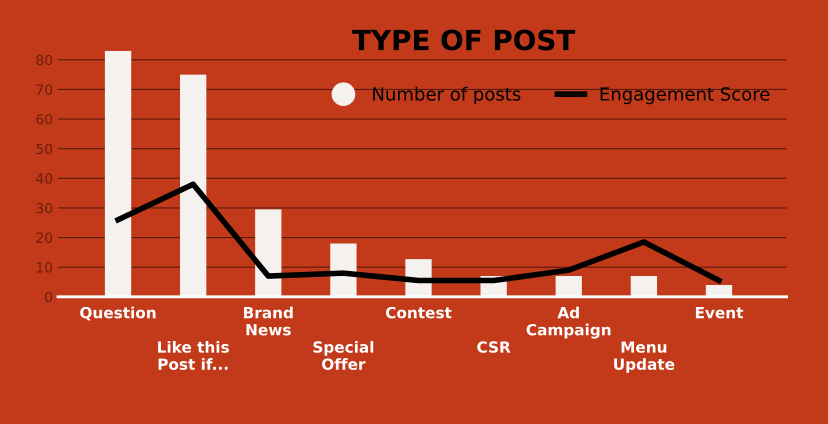 The height and width of the screenshot is (424, 828). I want to click on x-tick-label: Brand News, so click(268, 321).